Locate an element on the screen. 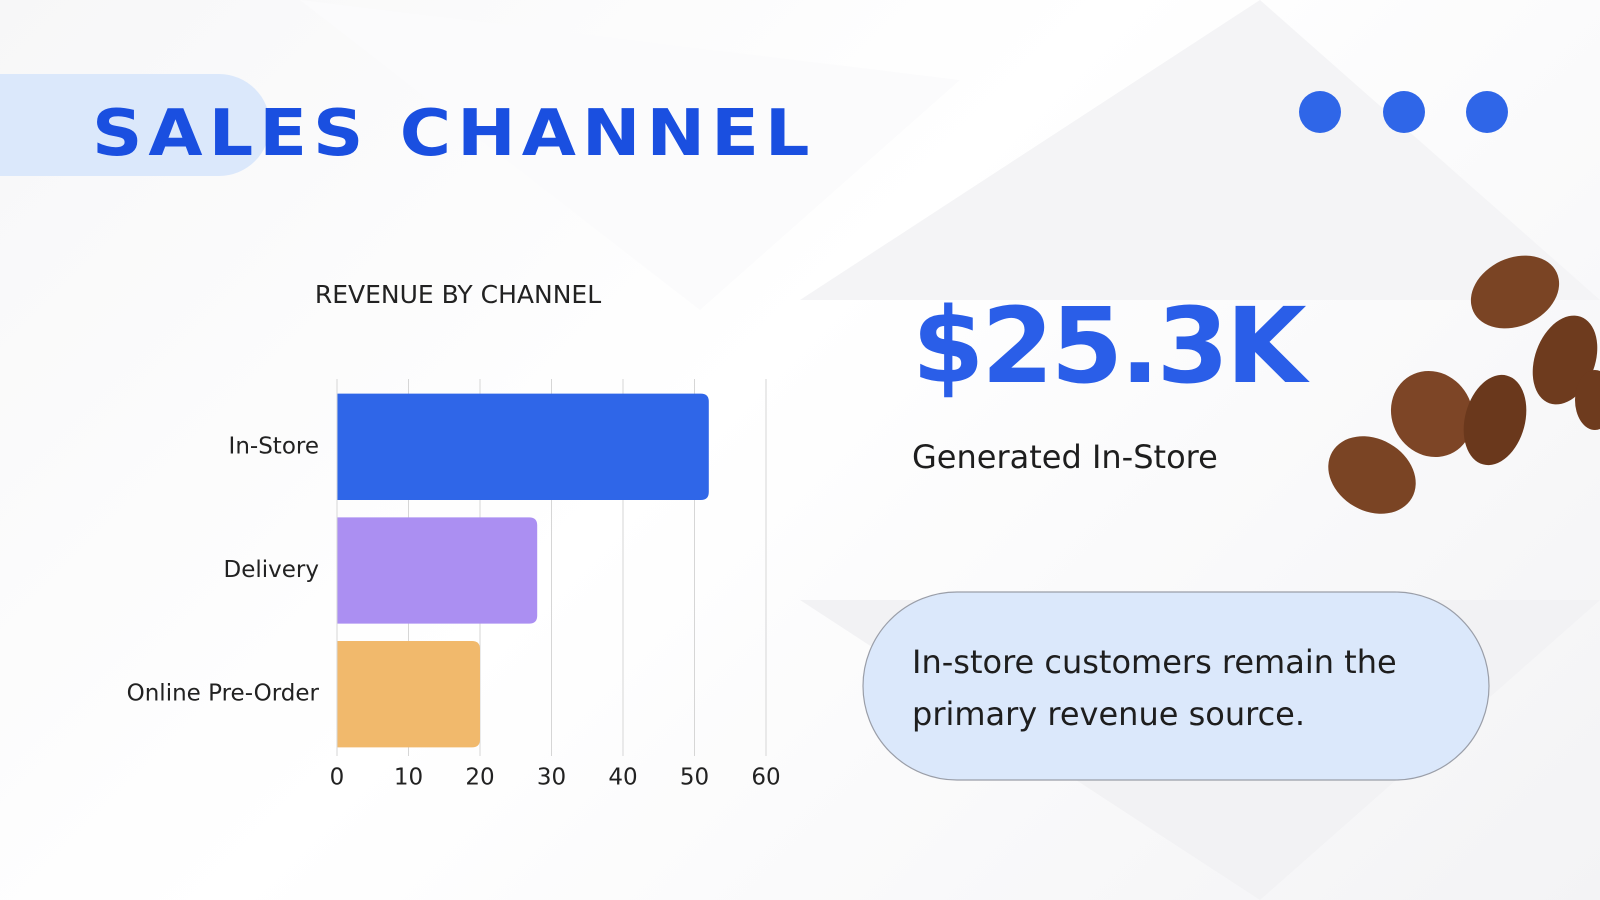 The image size is (1600, 900). stat-label: Generated In-Store is located at coordinates (1065, 457).